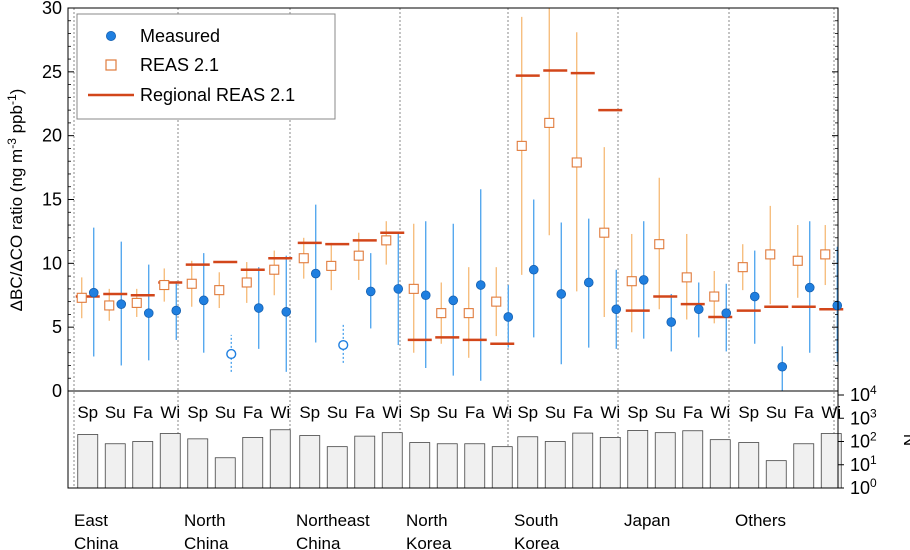 The height and width of the screenshot is (550, 910). I want to click on n-tick-label: 10⁰, so click(863, 487).